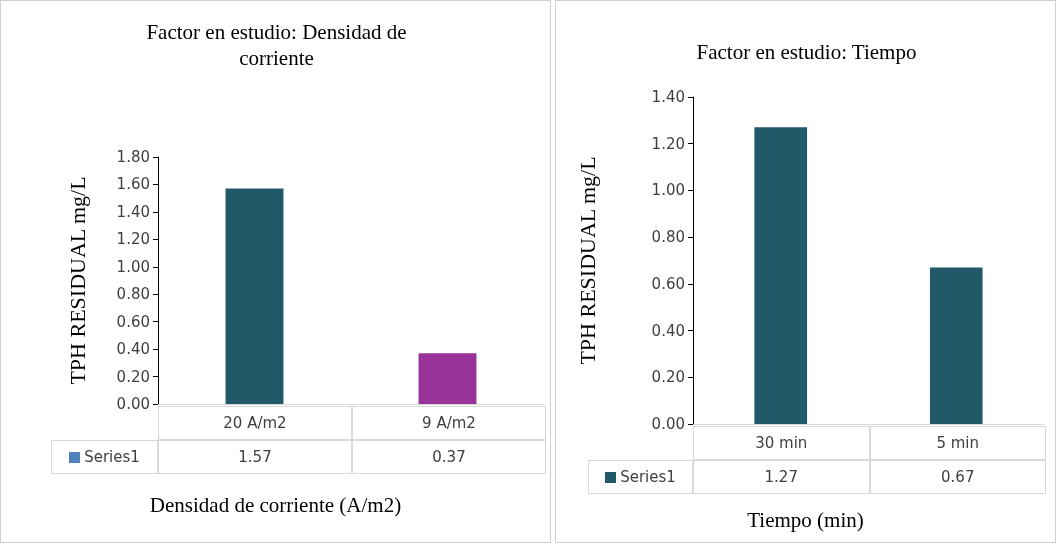  I want to click on x-axis-title: Tiempo (min), so click(805, 520).